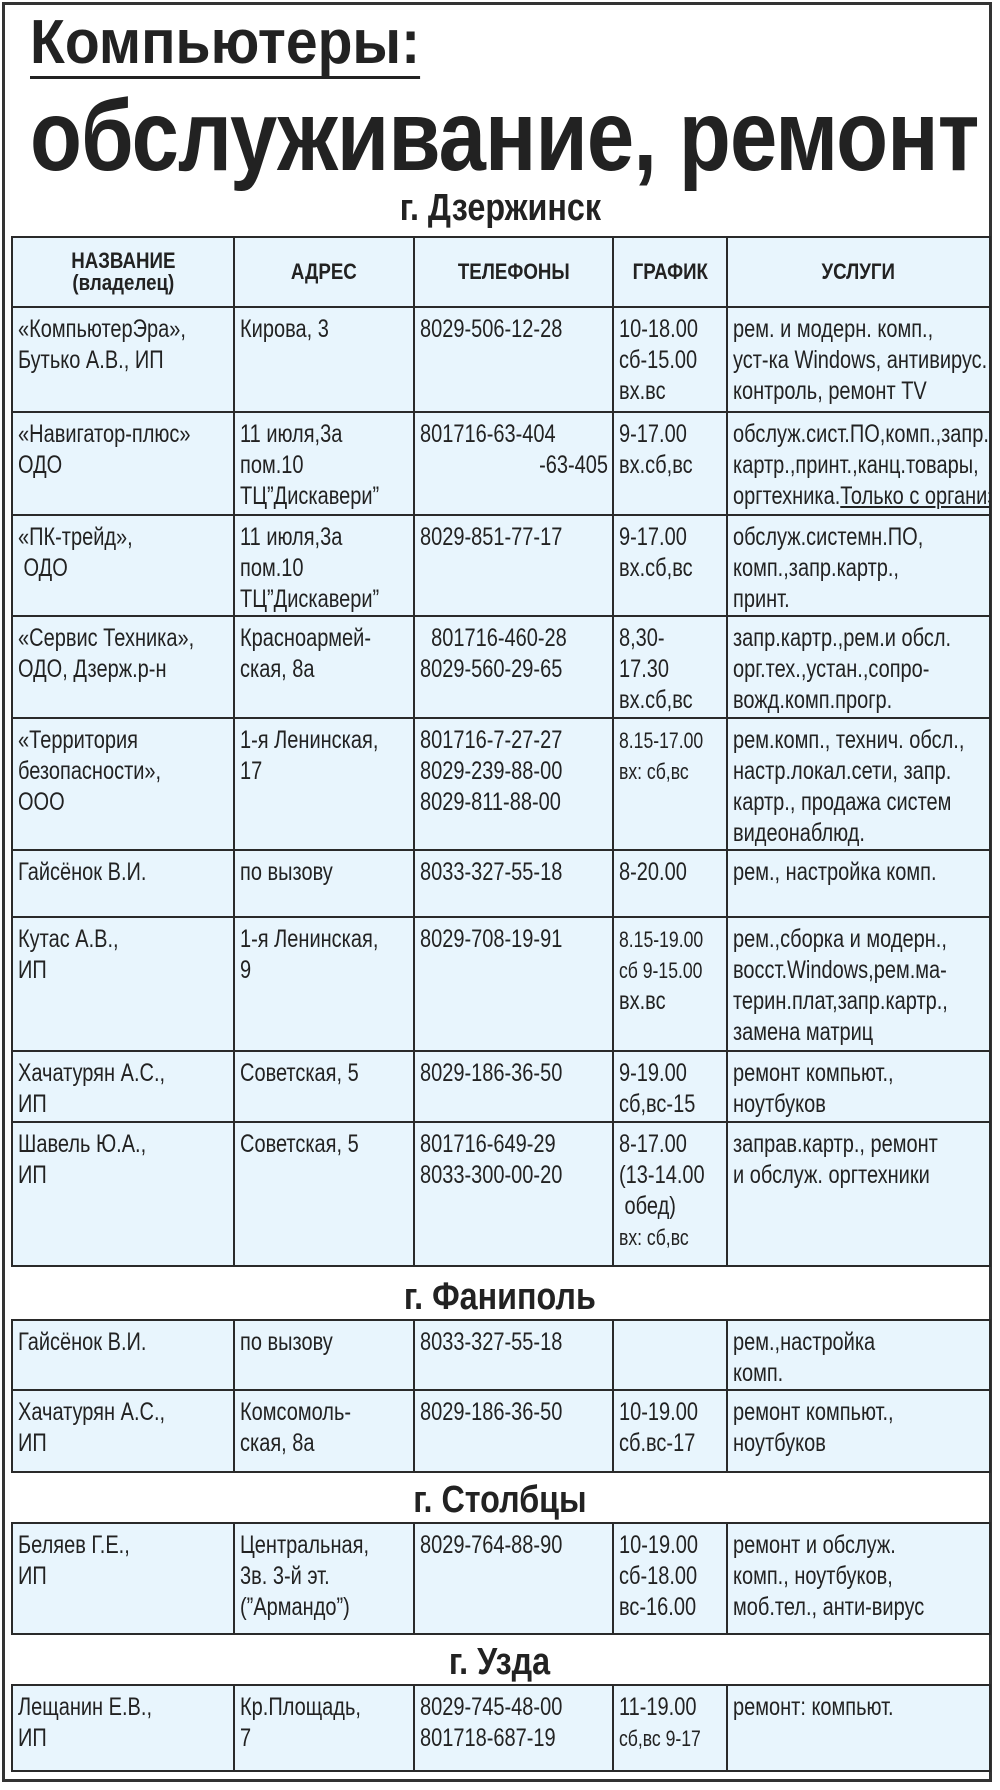  Describe the element at coordinates (670, 771) in the screenshot. I see `schedule-line: вх: сб,вс` at that location.